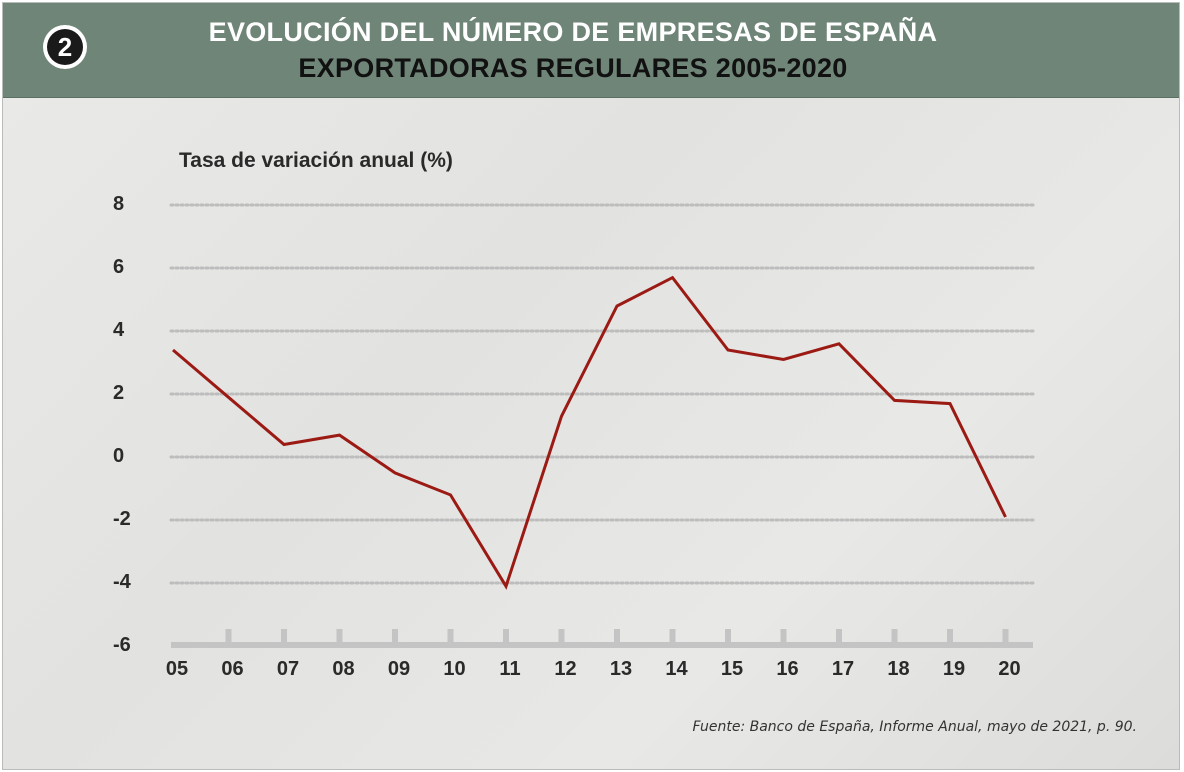 This screenshot has height=772, width=1184. Describe the element at coordinates (122, 424) in the screenshot. I see `y-axis-ticks: 8 6 4 2 0 -2 -4 -6` at that location.